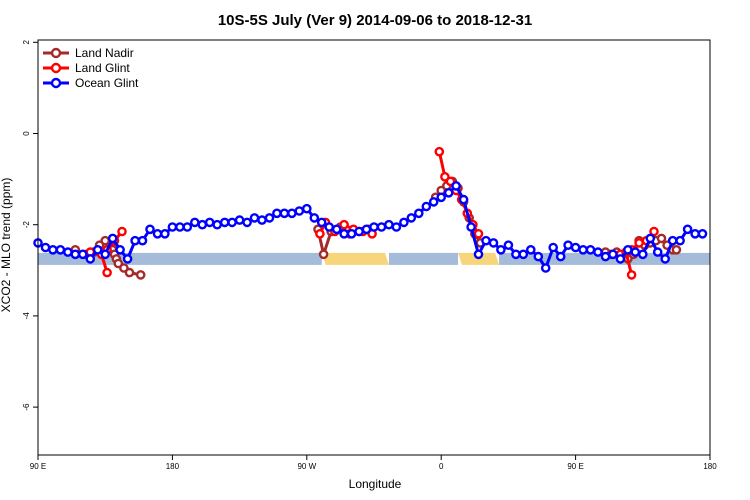 This screenshot has width=750, height=500. Describe the element at coordinates (26, 42) in the screenshot. I see `y-tick-label: 2` at that location.